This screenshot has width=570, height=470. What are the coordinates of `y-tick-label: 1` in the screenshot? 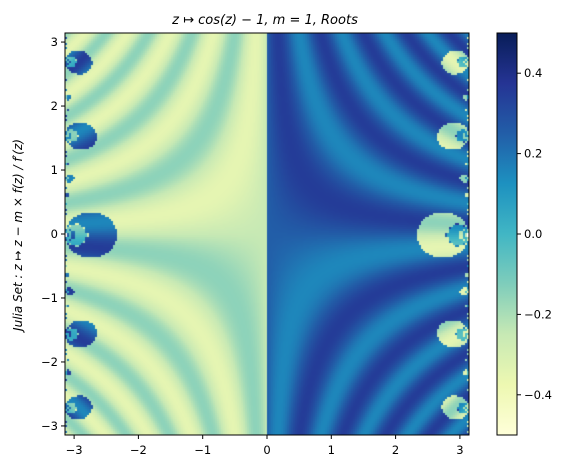 It's located at (54, 170).